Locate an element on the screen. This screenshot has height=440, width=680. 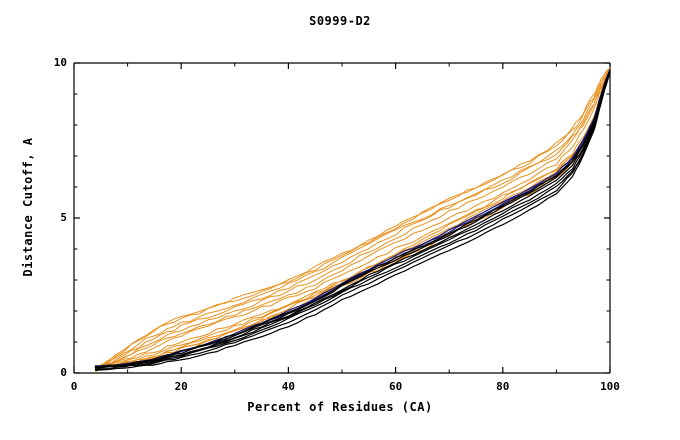
y-tick-label: 0 is located at coordinates (63, 372).